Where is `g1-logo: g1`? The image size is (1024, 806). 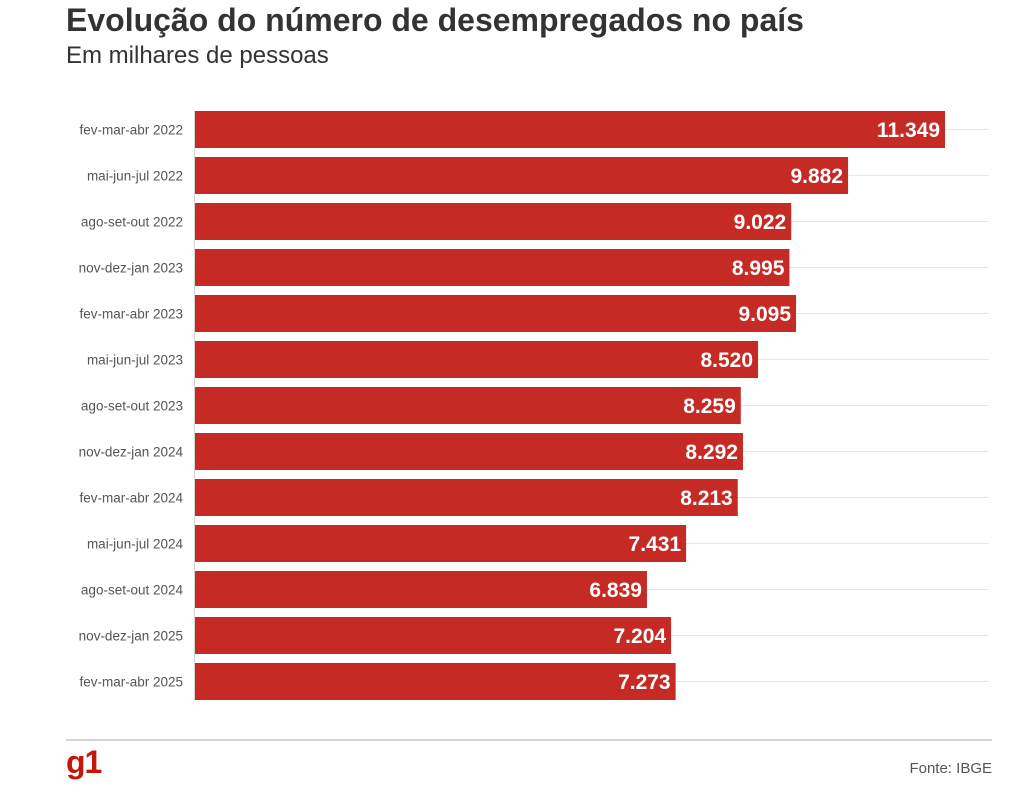
g1-logo: g1 is located at coordinates (84, 762).